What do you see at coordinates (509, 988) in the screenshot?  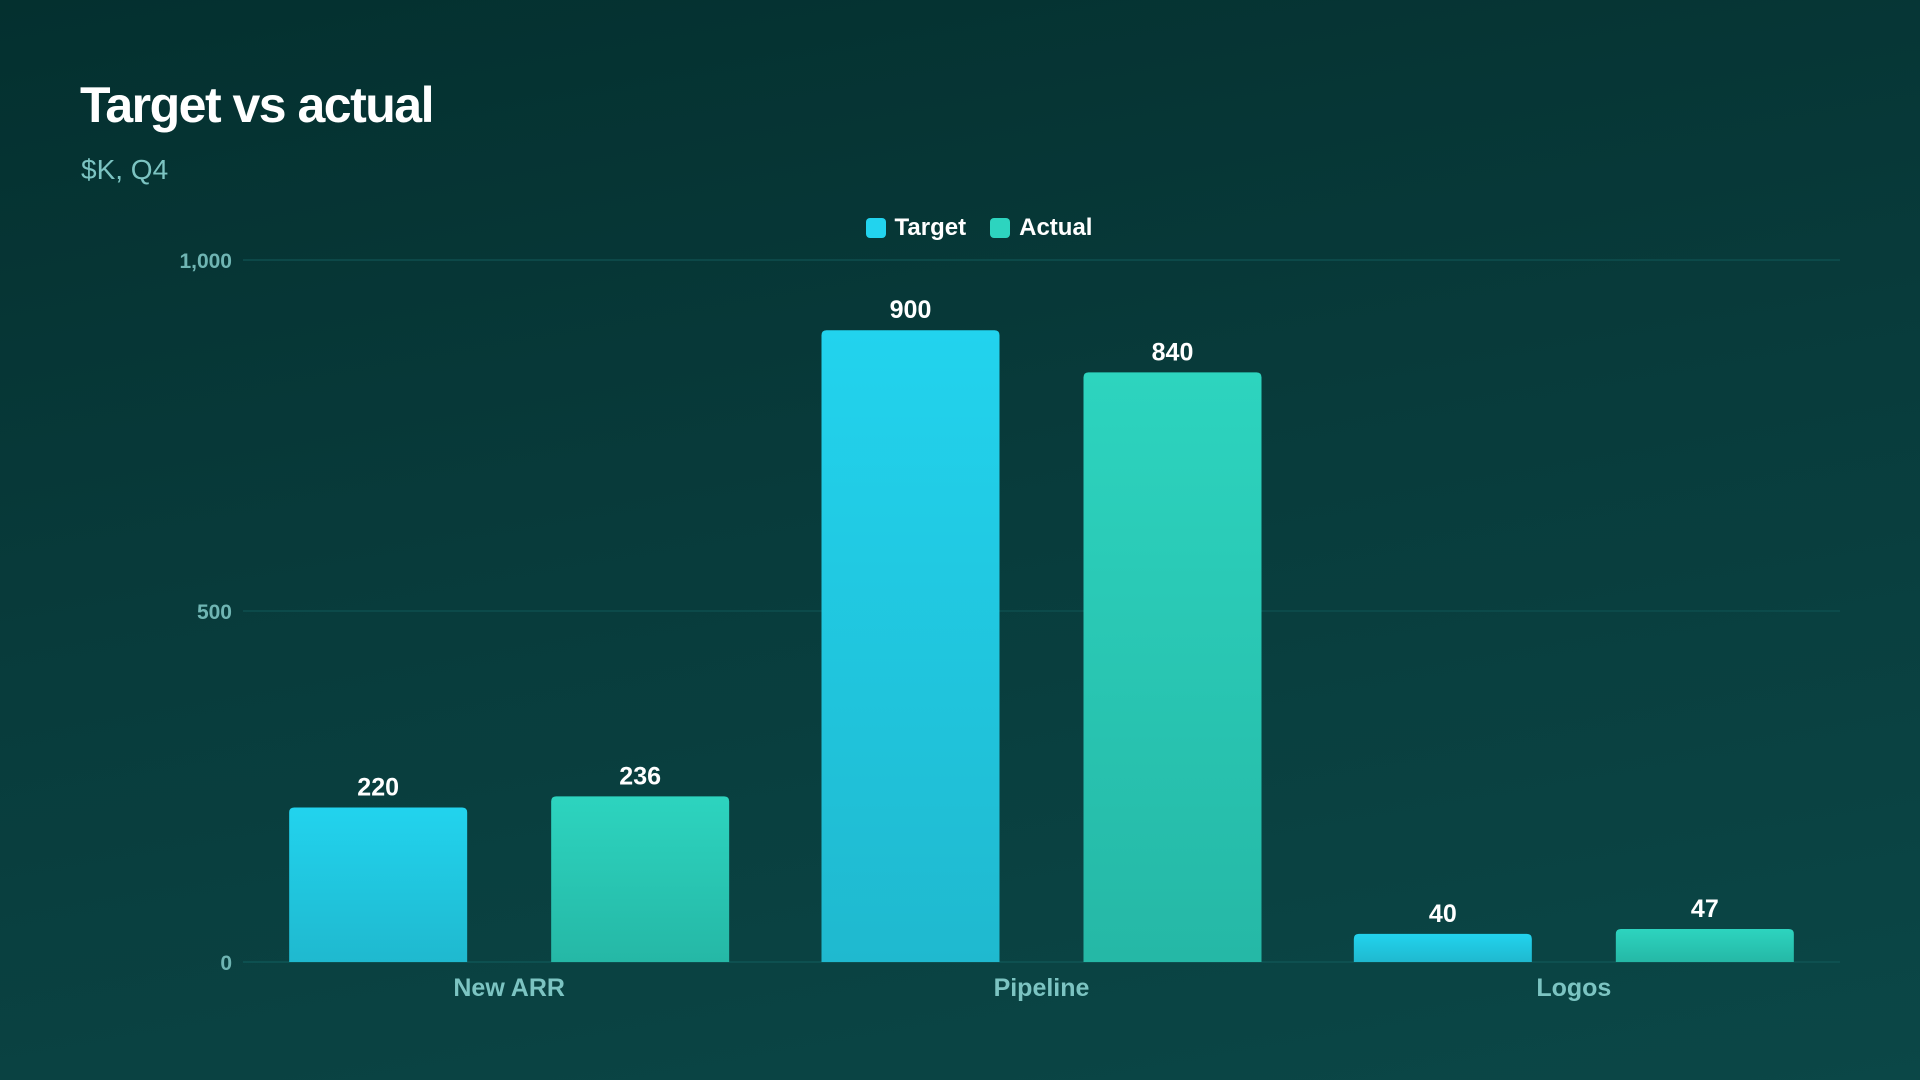 I see `x-tick-label: New ARR` at bounding box center [509, 988].